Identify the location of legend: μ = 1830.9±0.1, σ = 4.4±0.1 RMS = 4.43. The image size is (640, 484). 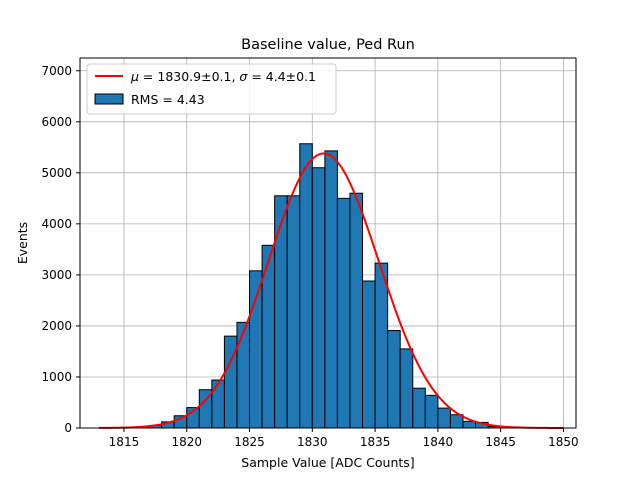
(211, 89).